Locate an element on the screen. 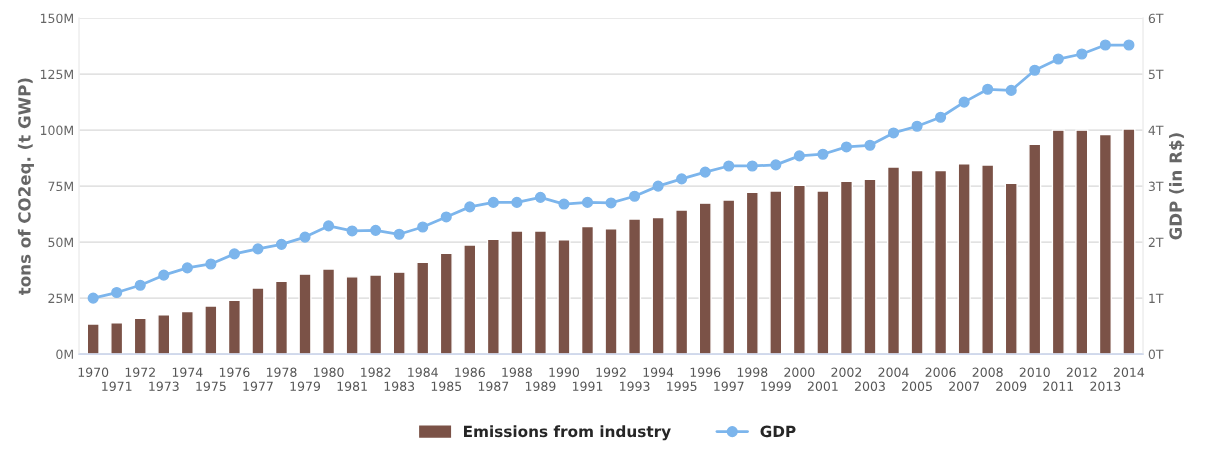 The image size is (1216, 454). legend-label: Emissions from industry is located at coordinates (567, 433).